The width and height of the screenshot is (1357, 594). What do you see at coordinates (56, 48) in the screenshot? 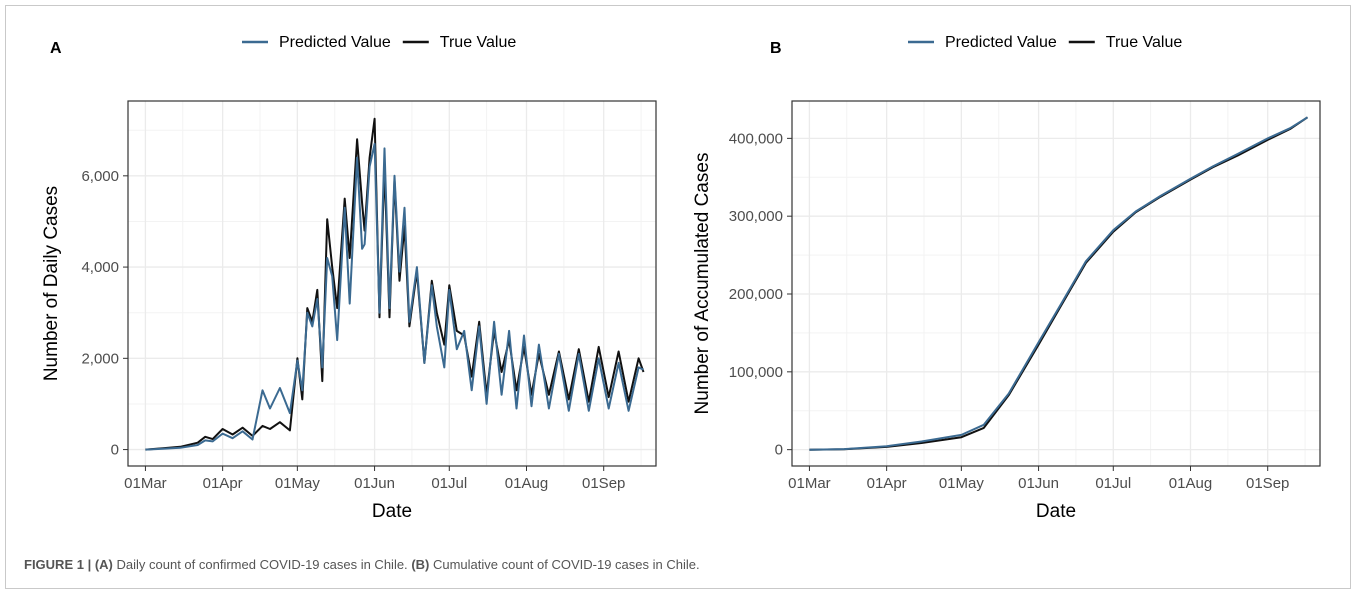
I see `panel-tag: A` at bounding box center [56, 48].